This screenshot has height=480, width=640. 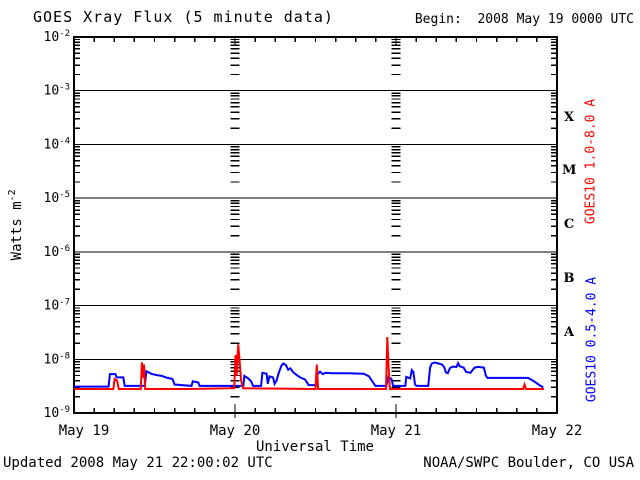 I want to click on y-axis-label-base: Watts m, so click(x=16, y=231).